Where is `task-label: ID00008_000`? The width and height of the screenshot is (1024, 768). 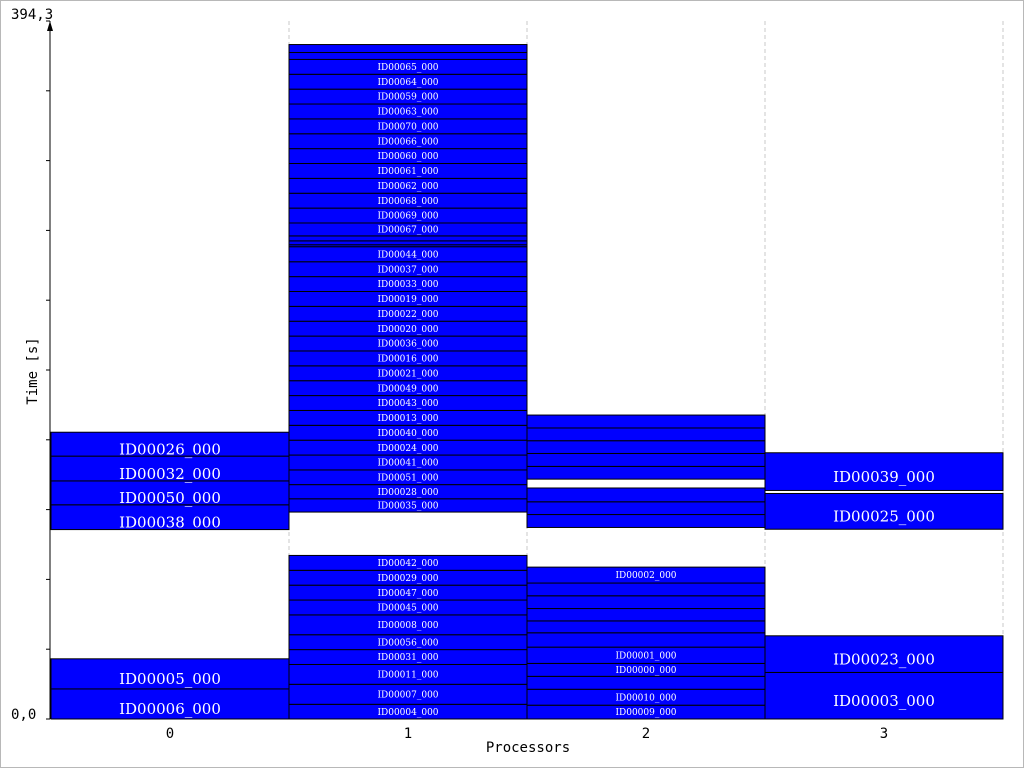 task-label: ID00008_000 is located at coordinates (407, 626).